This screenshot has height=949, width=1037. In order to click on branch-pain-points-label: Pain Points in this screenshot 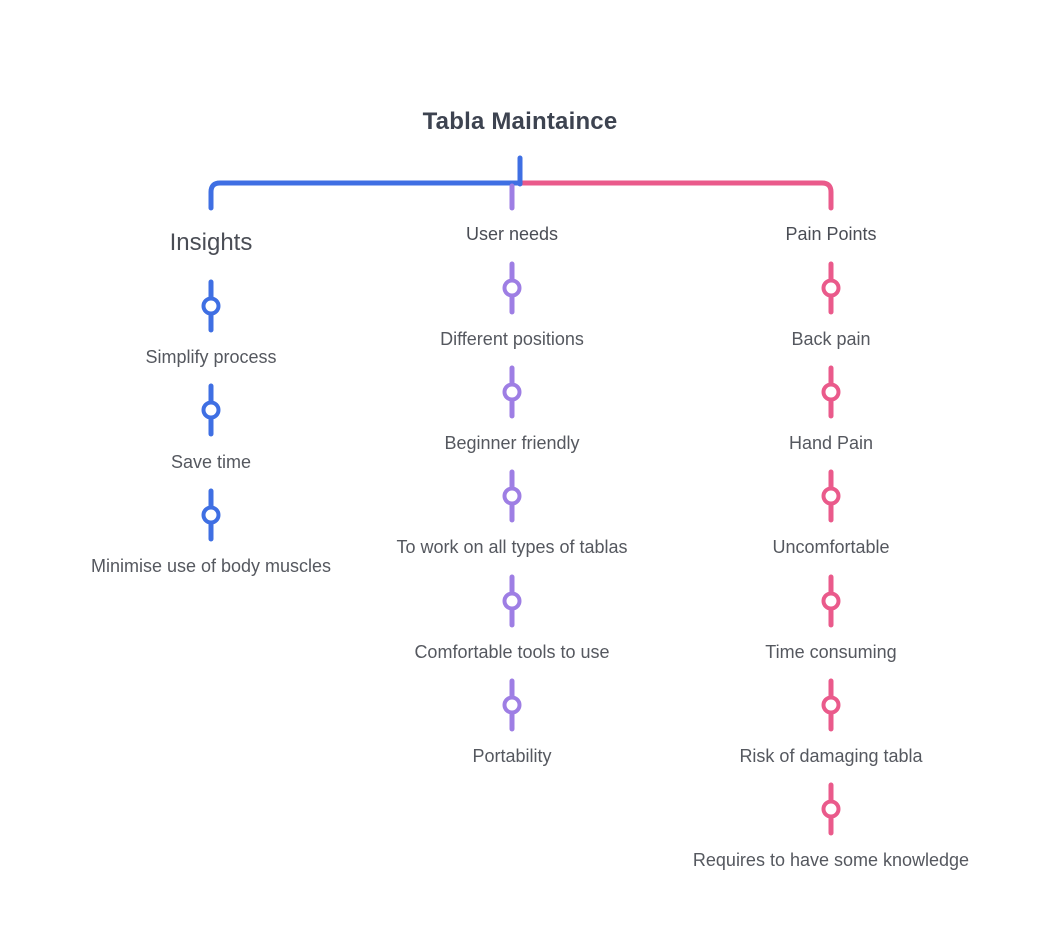, I will do `click(831, 234)`.